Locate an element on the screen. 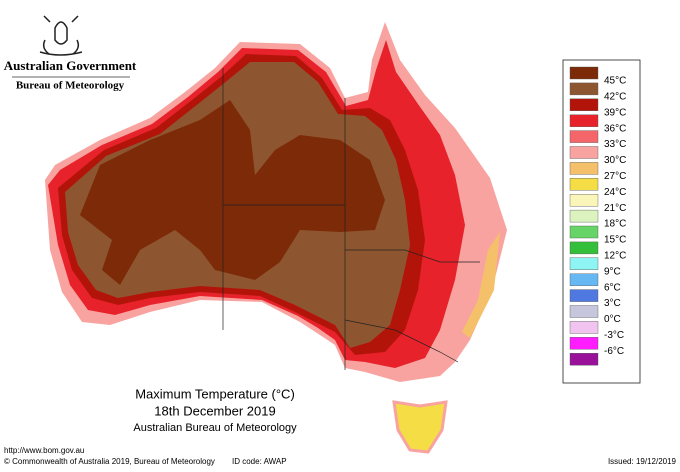 The height and width of the screenshot is (472, 680). east-coast-cool is located at coordinates (481, 285).